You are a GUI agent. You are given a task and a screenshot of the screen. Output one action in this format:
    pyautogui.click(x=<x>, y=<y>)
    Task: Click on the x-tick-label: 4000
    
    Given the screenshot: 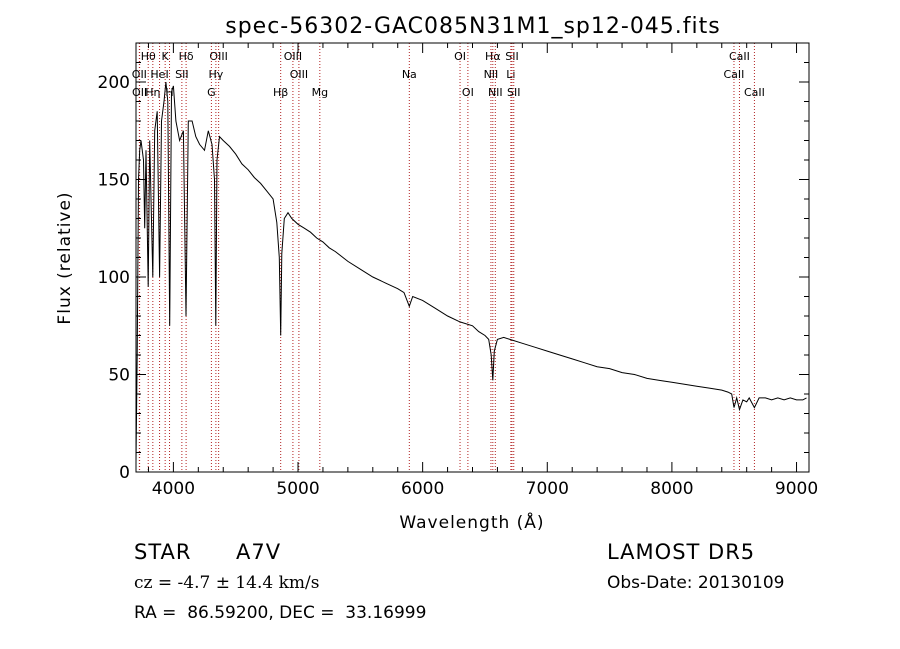 What is the action you would take?
    pyautogui.click(x=173, y=489)
    